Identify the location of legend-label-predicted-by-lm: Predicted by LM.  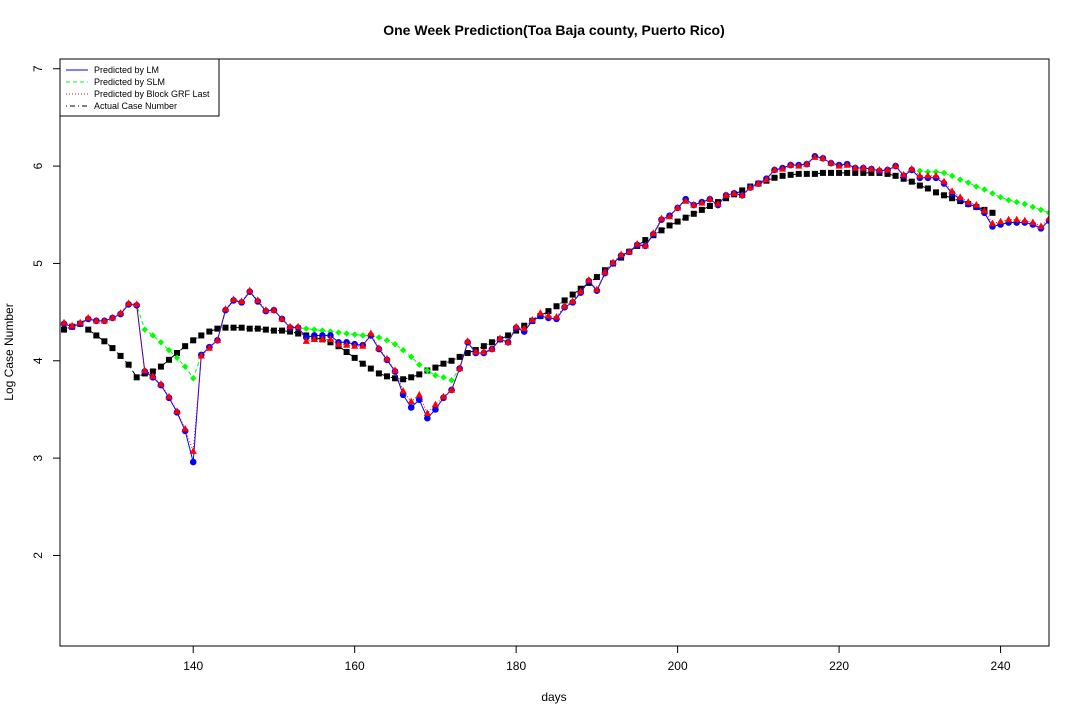
(126, 70).